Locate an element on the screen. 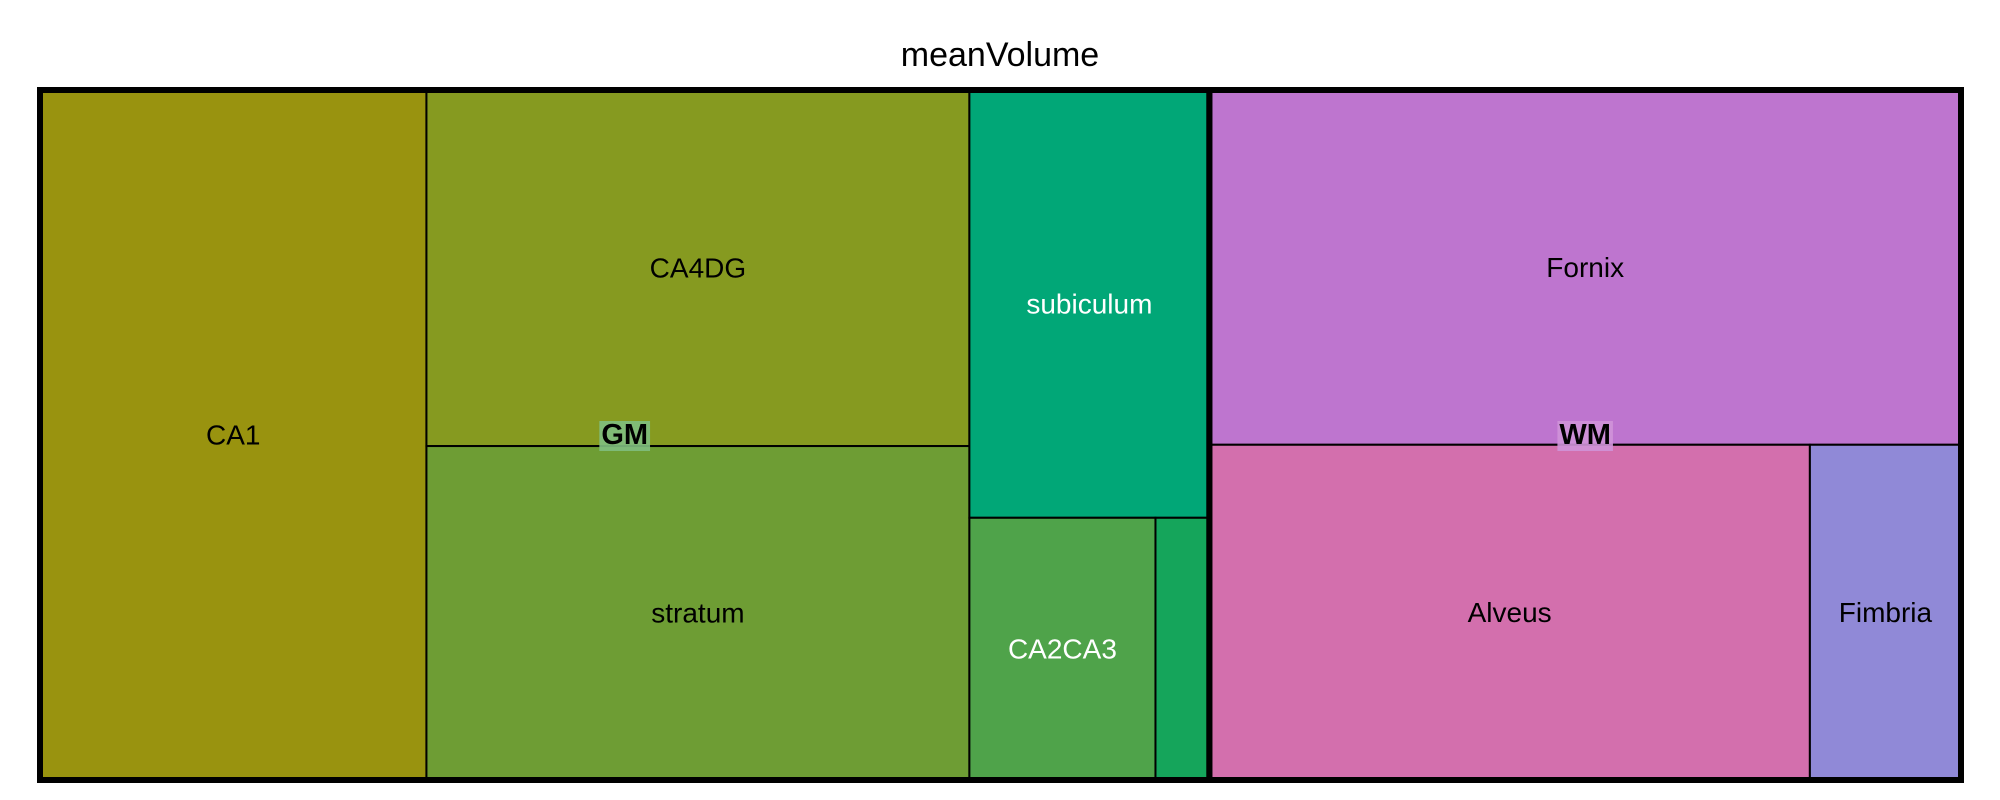 This screenshot has width=2000, height=800. cell-alveus is located at coordinates (1509, 612).